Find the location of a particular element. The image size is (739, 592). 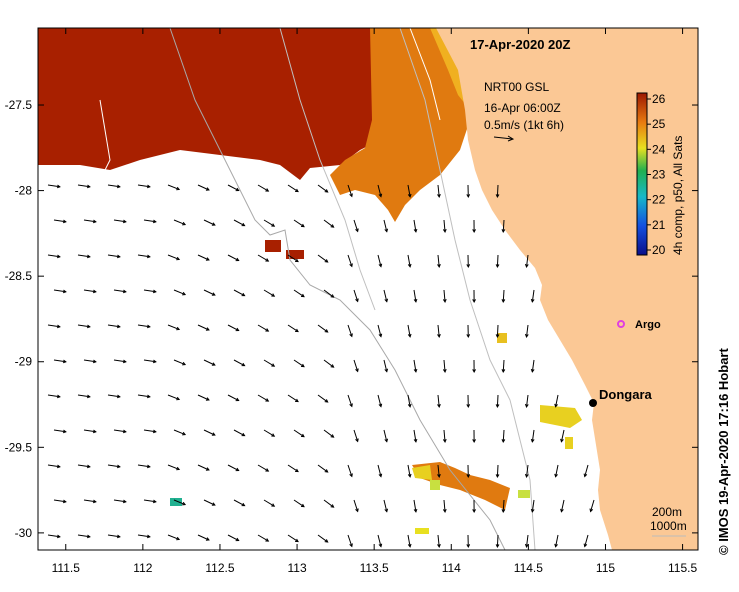

sst-field-warm is located at coordinates (209, 104).